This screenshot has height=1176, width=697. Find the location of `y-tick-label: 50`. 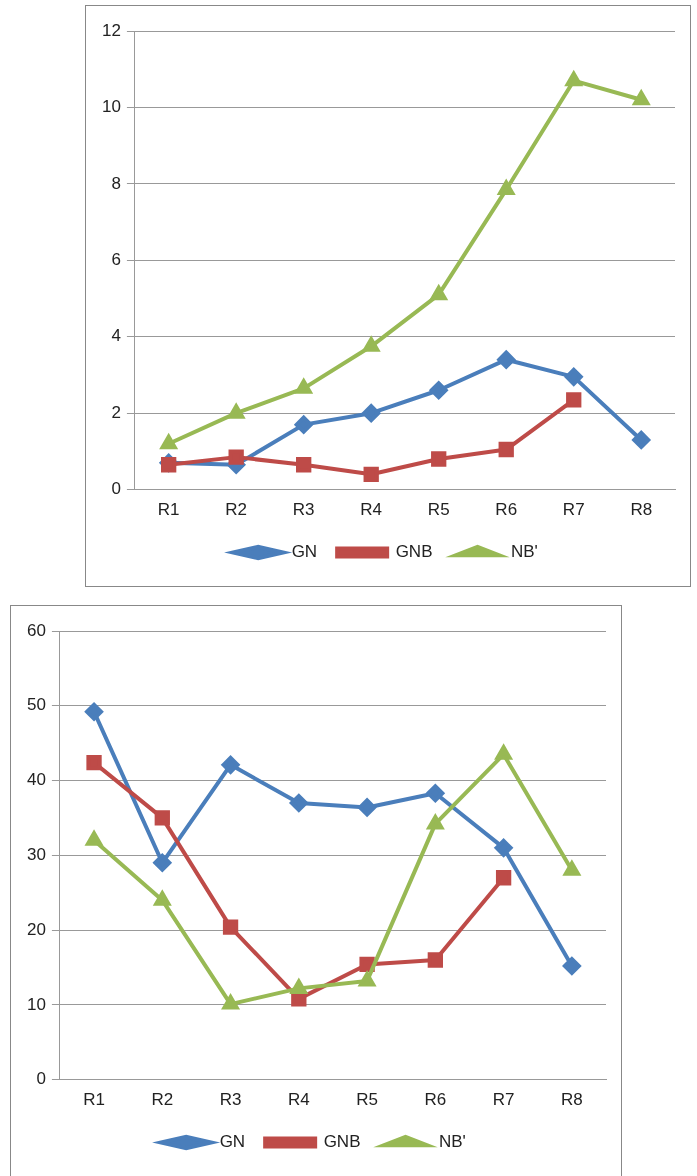

y-tick-label: 50 is located at coordinates (36, 705).